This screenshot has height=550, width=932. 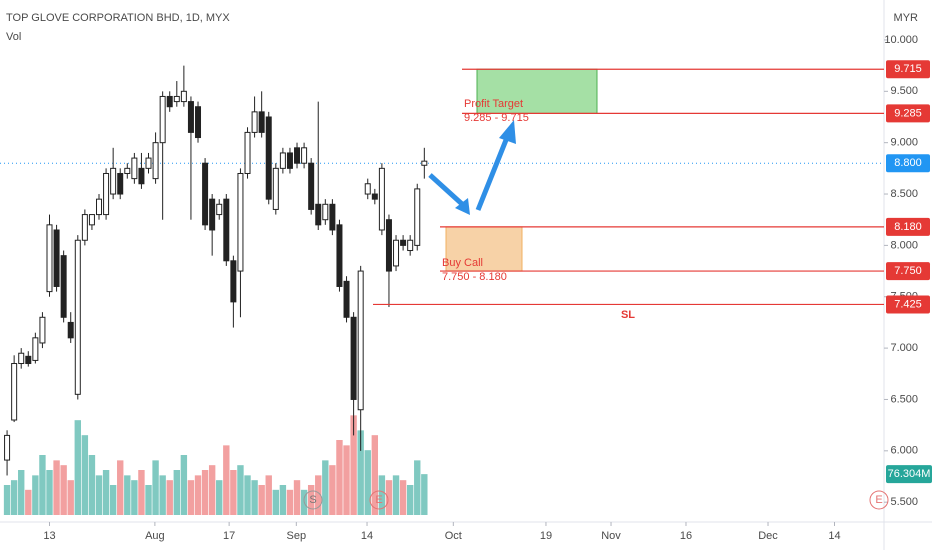 I want to click on y-tick-label: 5.500, so click(x=904, y=502).